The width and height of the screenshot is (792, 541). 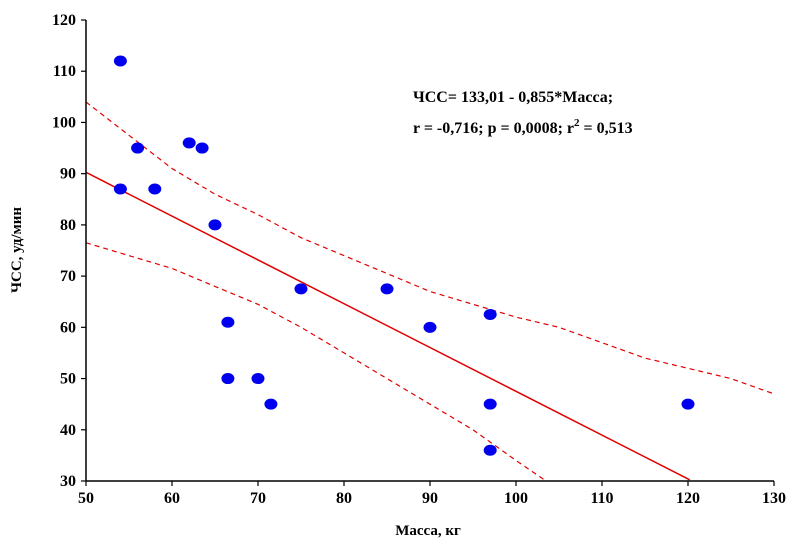 I want to click on y-tick-label: 110, so click(x=64, y=71).